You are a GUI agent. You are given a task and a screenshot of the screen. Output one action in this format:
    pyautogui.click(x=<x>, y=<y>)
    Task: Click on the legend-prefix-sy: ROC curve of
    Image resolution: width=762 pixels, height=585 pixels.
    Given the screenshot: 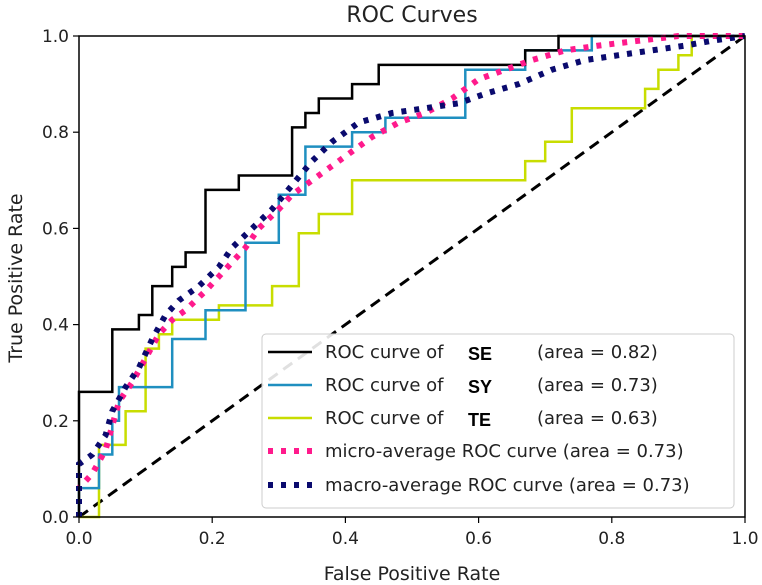 What is the action you would take?
    pyautogui.click(x=384, y=385)
    